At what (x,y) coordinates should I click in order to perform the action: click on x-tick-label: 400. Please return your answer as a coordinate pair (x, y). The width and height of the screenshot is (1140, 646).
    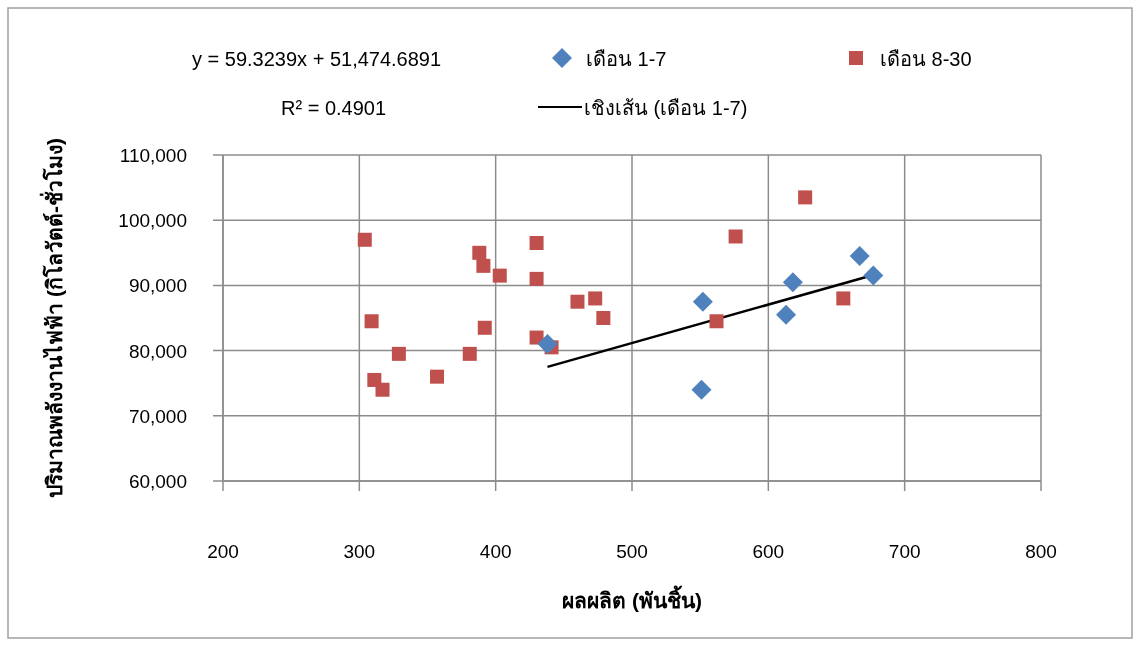
    Looking at the image, I should click on (495, 551).